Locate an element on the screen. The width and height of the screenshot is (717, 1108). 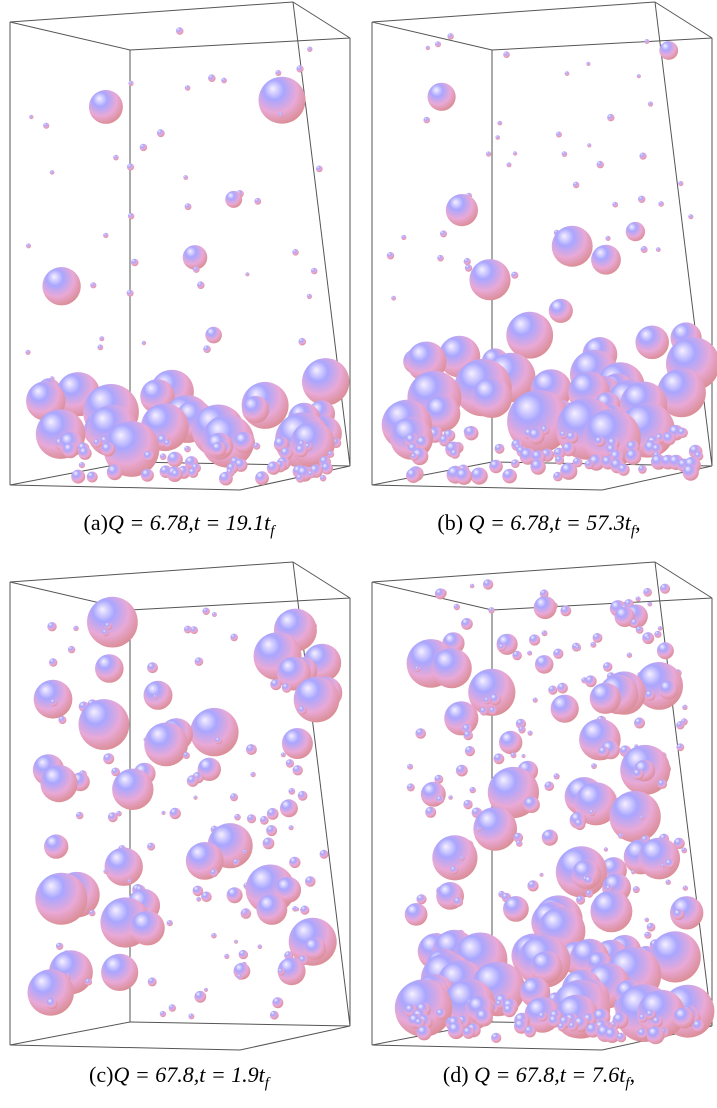
caption-d: (d) Q = 67.8,t = 7.6tf, is located at coordinates (538, 1077).